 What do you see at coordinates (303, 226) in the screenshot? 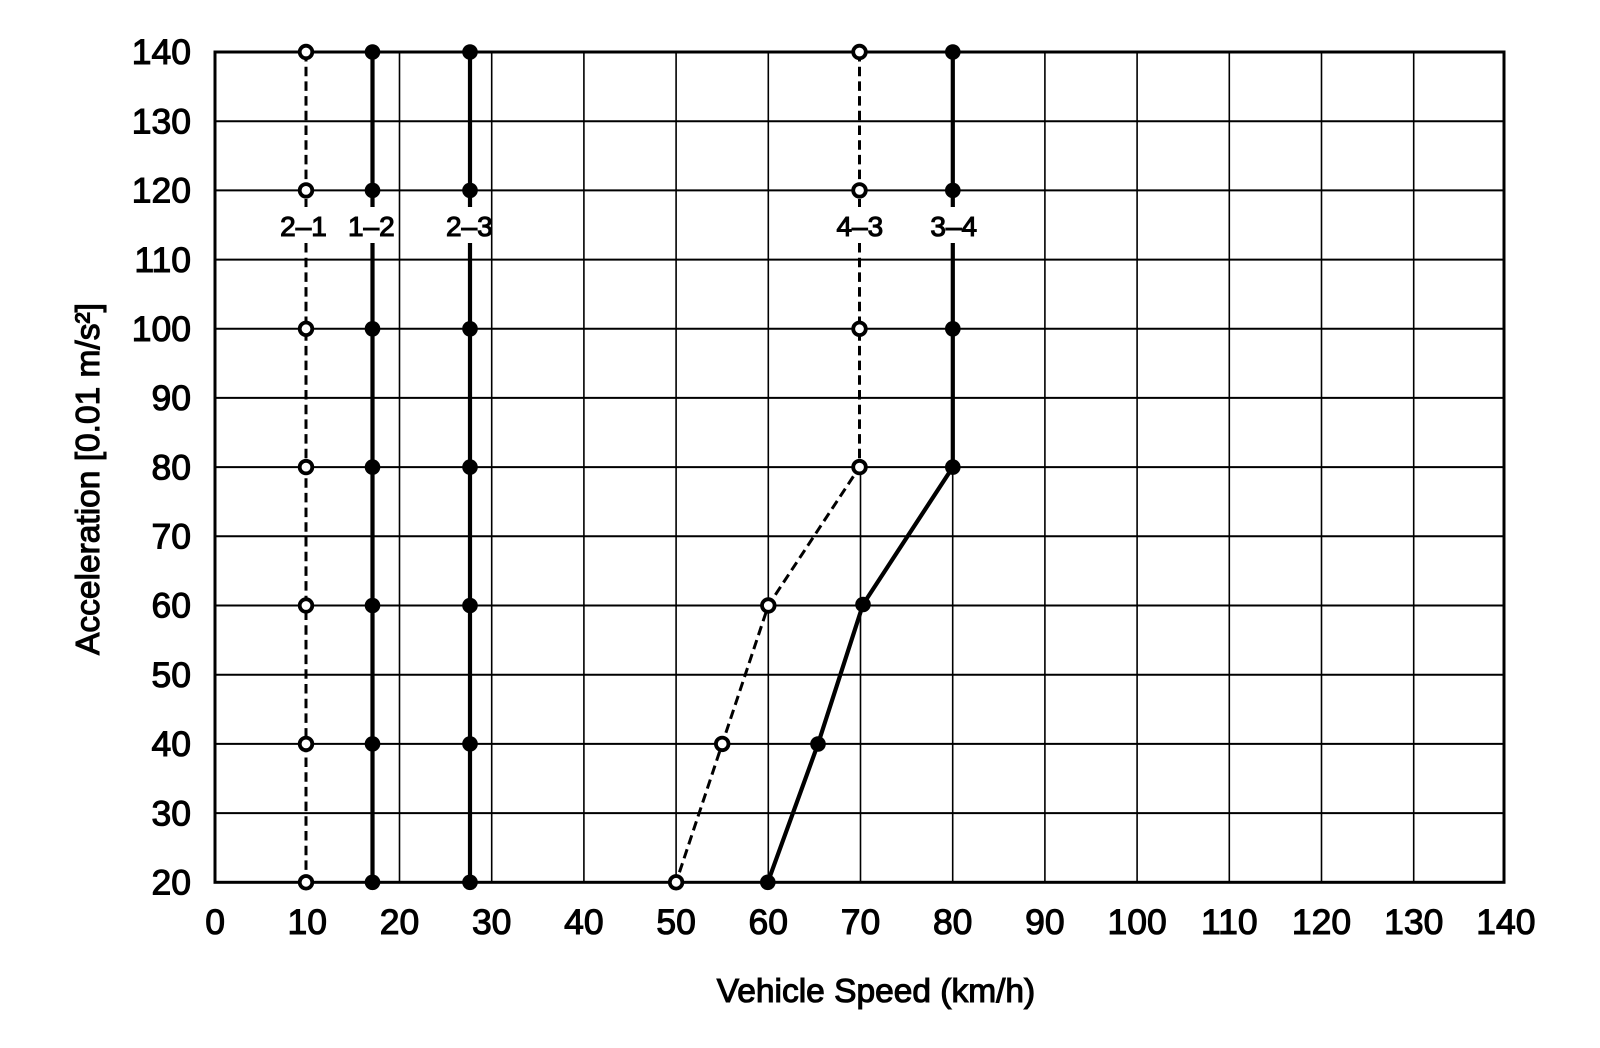
I see `svg-text: 2–1` at bounding box center [303, 226].